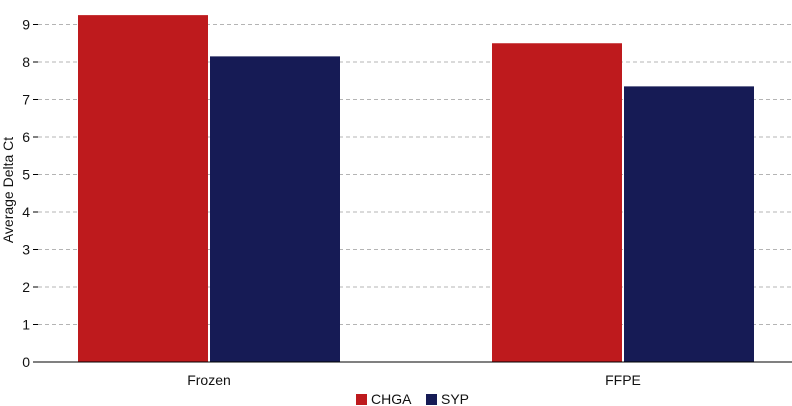 The image size is (792, 406). I want to click on x-tick-label: FFPE, so click(623, 380).